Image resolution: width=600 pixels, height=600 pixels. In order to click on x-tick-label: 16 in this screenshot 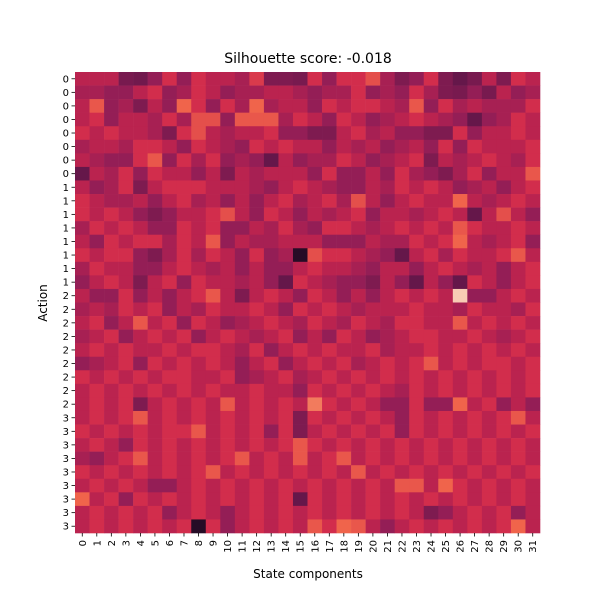, I will do `click(315, 546)`.